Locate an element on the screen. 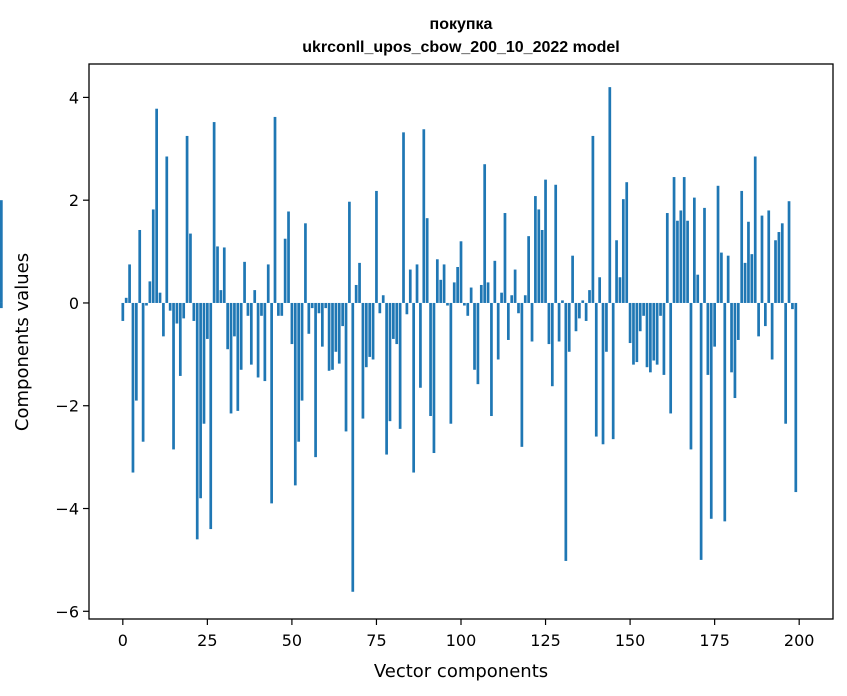  y-tick-label: 4 is located at coordinates (74, 97).